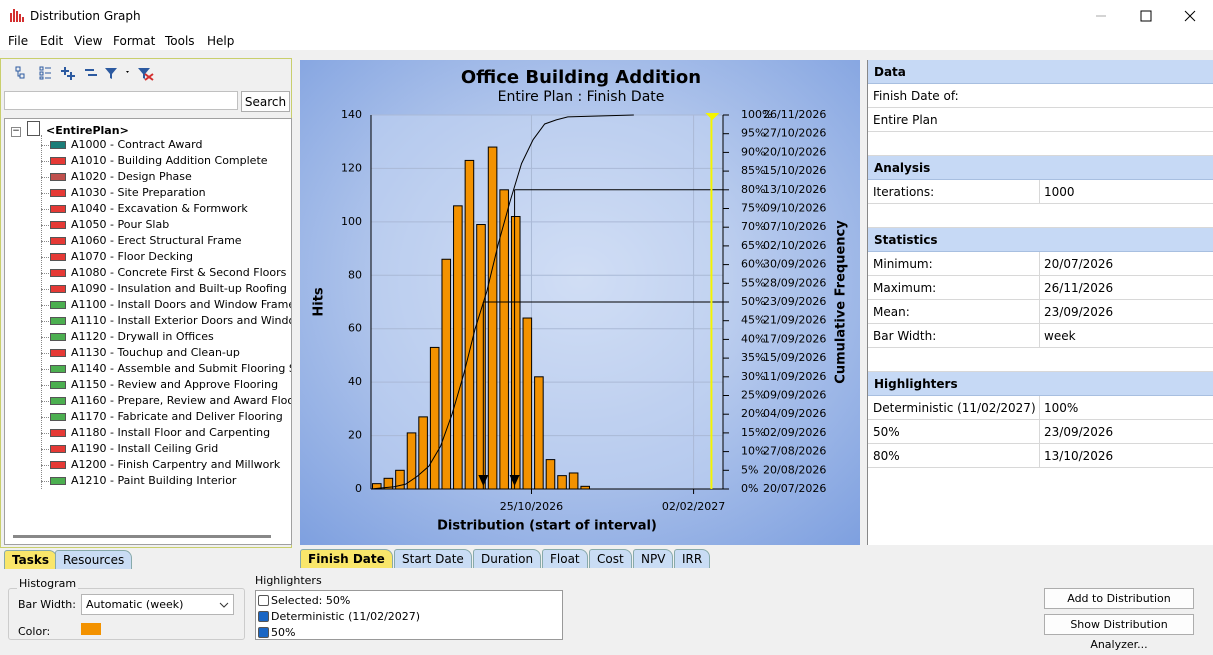 The width and height of the screenshot is (1213, 655). Describe the element at coordinates (52, 41) in the screenshot. I see `menu-item: Edit` at that location.